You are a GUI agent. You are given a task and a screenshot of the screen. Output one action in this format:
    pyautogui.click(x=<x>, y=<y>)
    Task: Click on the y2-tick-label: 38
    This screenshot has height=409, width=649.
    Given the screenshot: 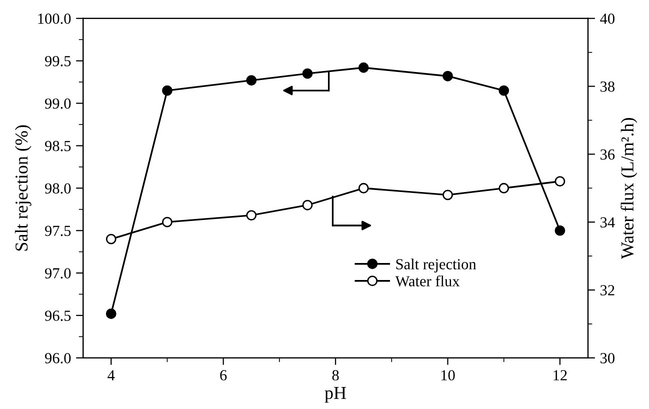 What is the action you would take?
    pyautogui.click(x=607, y=86)
    